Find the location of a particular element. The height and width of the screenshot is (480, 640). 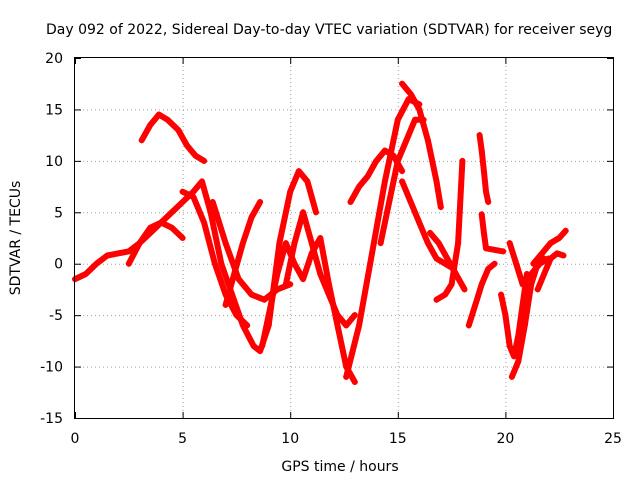

x-tick-label: 25 is located at coordinates (613, 439).